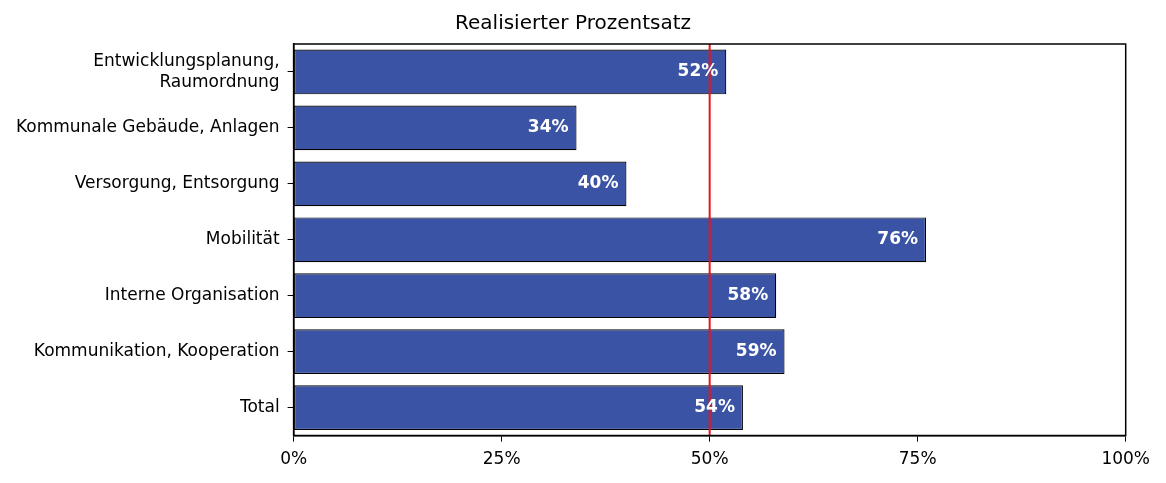  I want to click on data-label: 59%, so click(756, 350).